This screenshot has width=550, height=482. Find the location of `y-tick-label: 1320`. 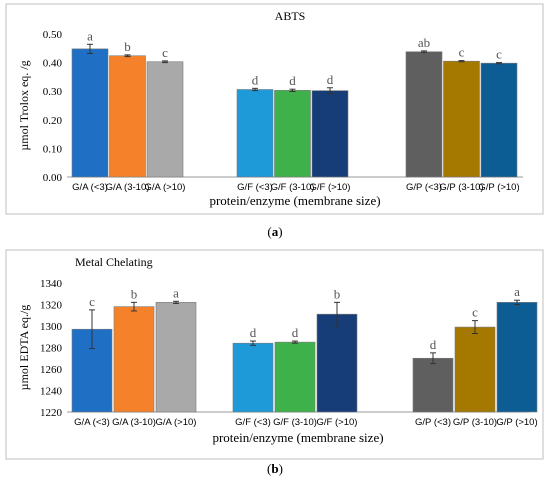

y-tick-label: 1320 is located at coordinates (51, 306).